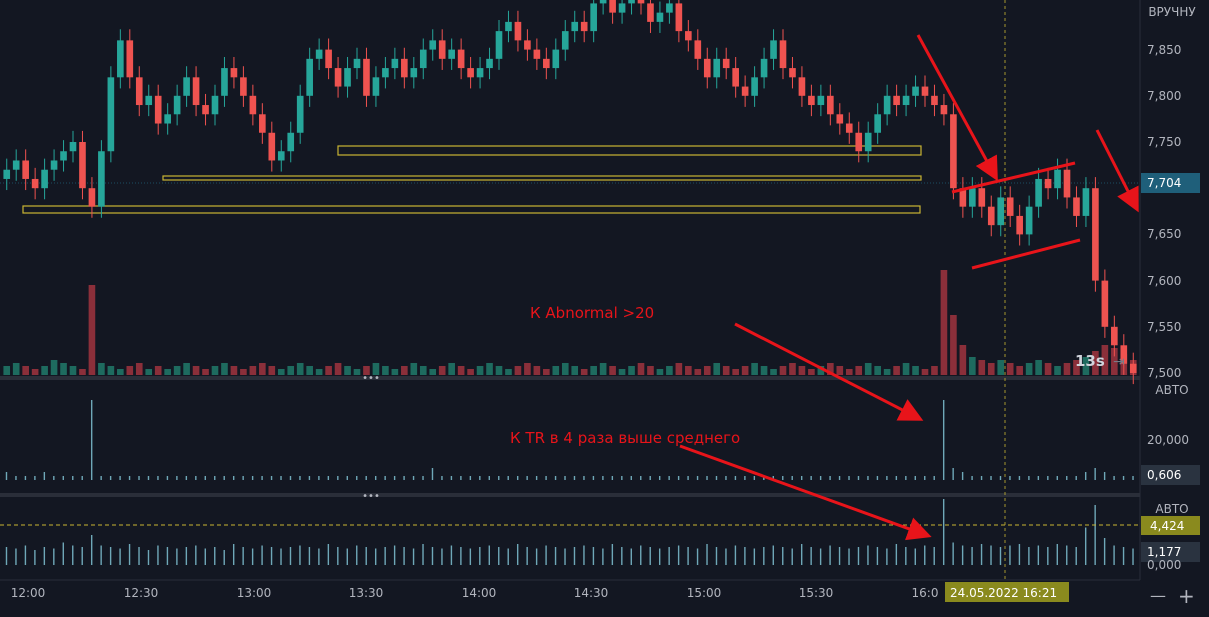 Image resolution: width=1209 pixels, height=617 pixels. I want to click on arrow-abnormal, so click(829, 371).